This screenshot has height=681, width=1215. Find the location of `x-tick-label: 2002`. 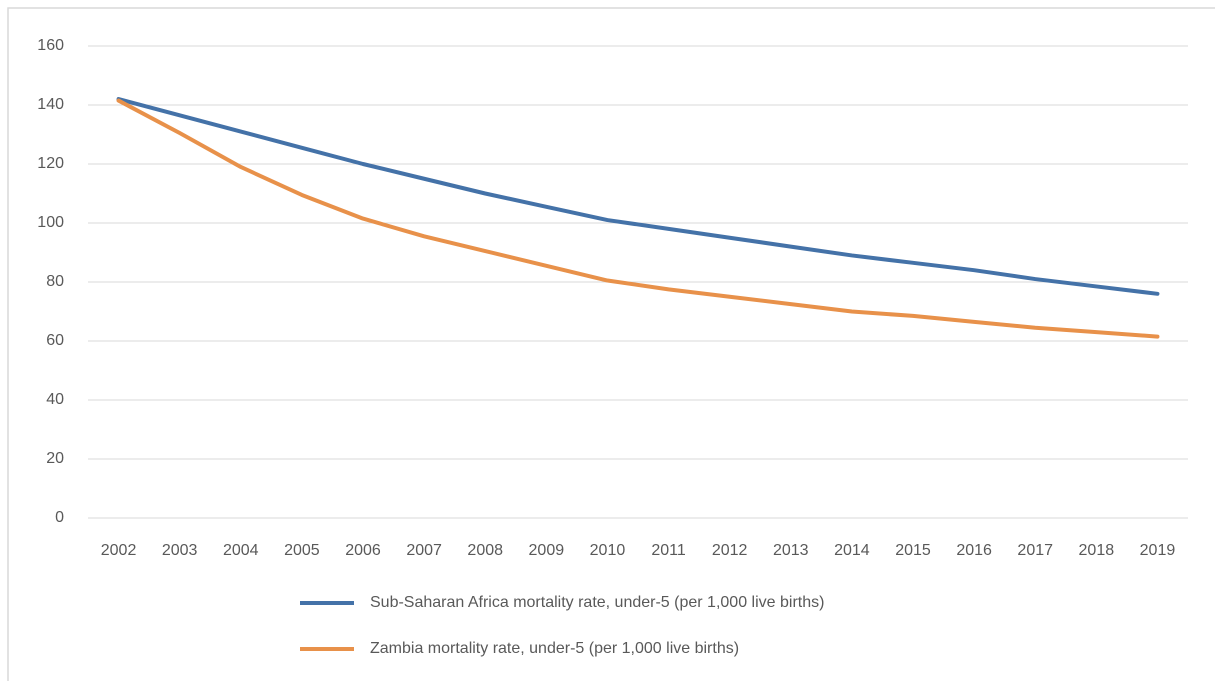

x-tick-label: 2002 is located at coordinates (119, 550).